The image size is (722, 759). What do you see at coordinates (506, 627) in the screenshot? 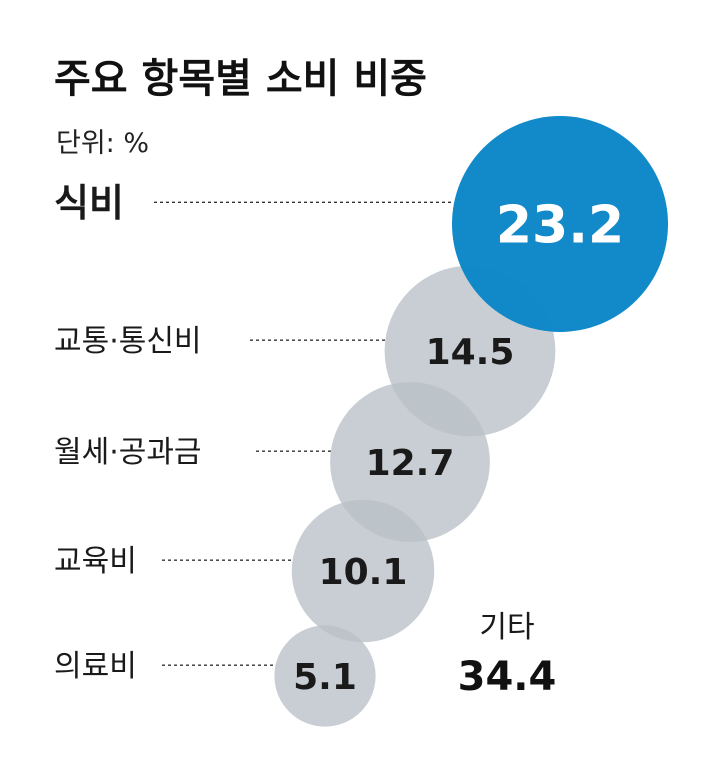
I see `other-label: 기타` at bounding box center [506, 627].